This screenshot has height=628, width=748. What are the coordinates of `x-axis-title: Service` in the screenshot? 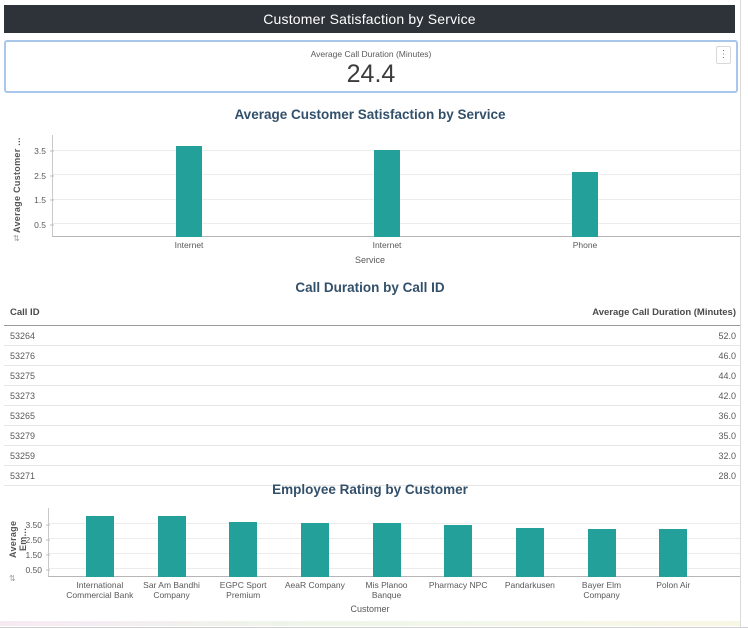 It's located at (369, 260).